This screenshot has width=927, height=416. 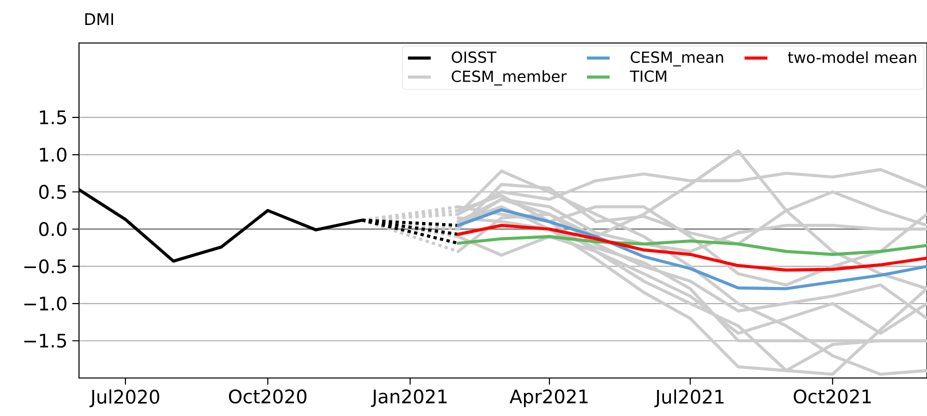 I want to click on y-tick-label: 0.0, so click(x=52, y=229).